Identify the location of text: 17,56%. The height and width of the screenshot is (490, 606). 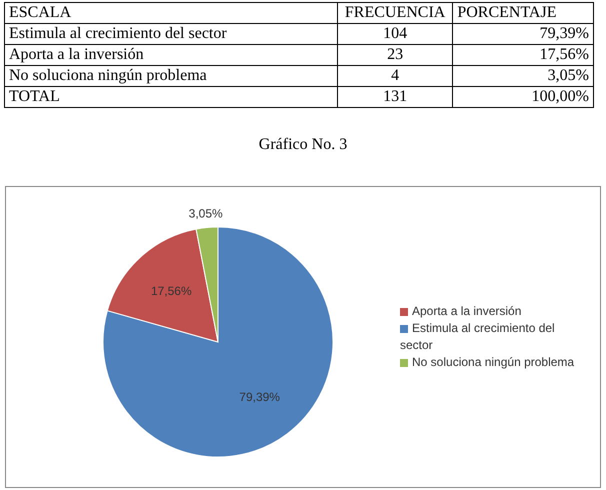
(564, 54).